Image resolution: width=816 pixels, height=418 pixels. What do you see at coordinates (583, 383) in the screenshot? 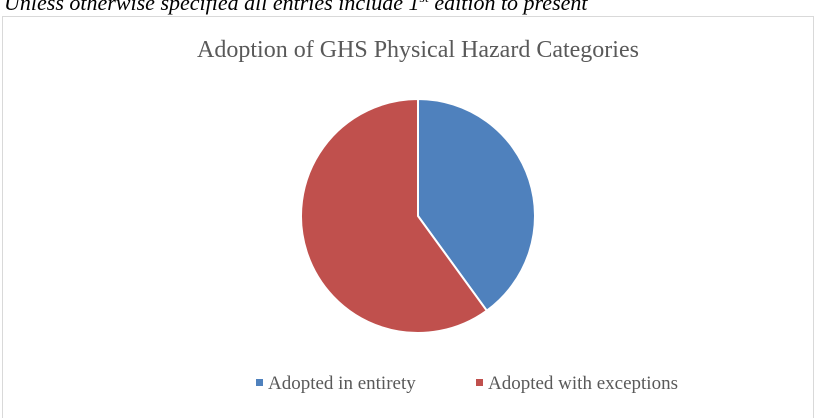
I see `legend-label: Adopted with exceptions` at bounding box center [583, 383].